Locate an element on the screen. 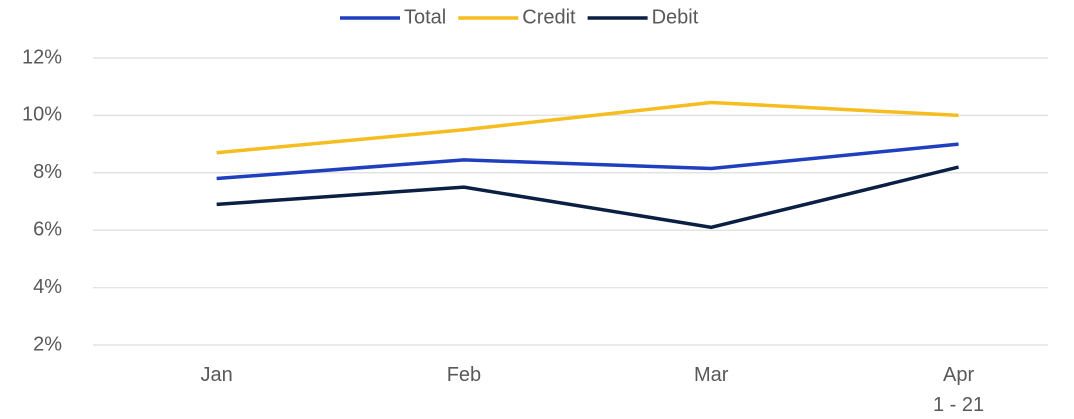  y-tick-label: 6% is located at coordinates (47, 229).